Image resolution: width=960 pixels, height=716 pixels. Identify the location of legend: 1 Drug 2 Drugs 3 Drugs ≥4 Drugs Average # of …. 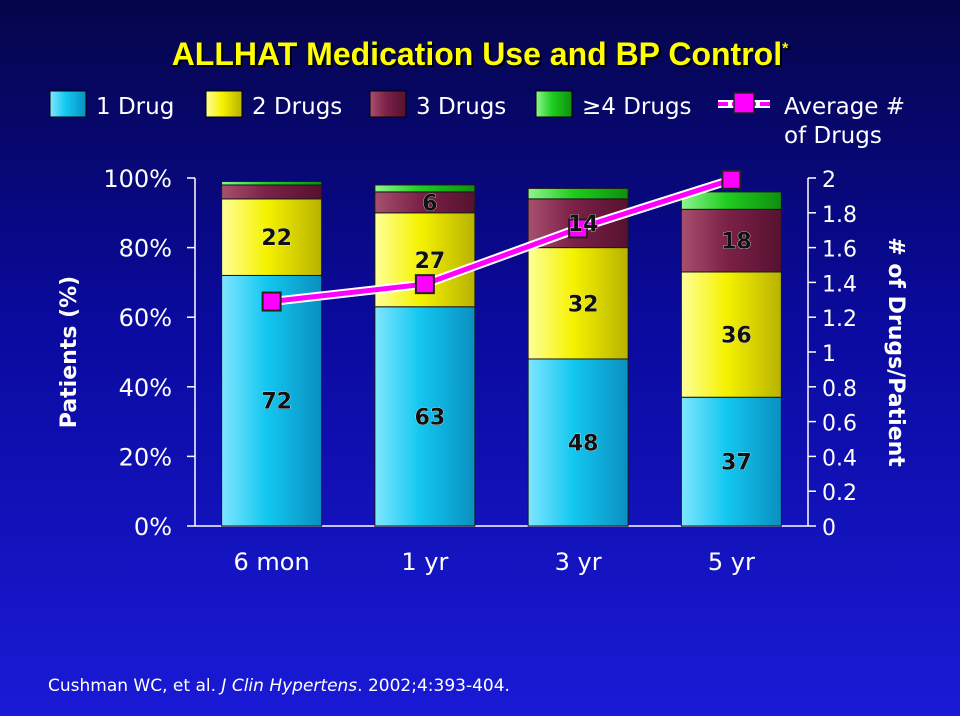
(477, 119).